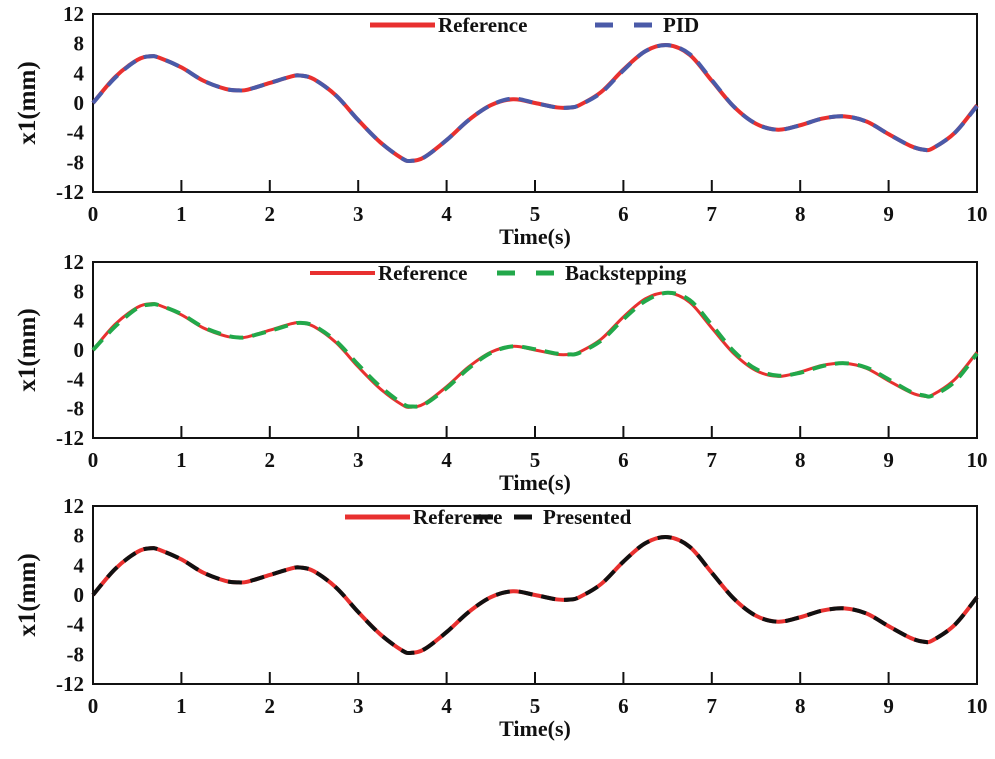 This screenshot has width=995, height=759. I want to click on series-line-backstepping, so click(535, 349).